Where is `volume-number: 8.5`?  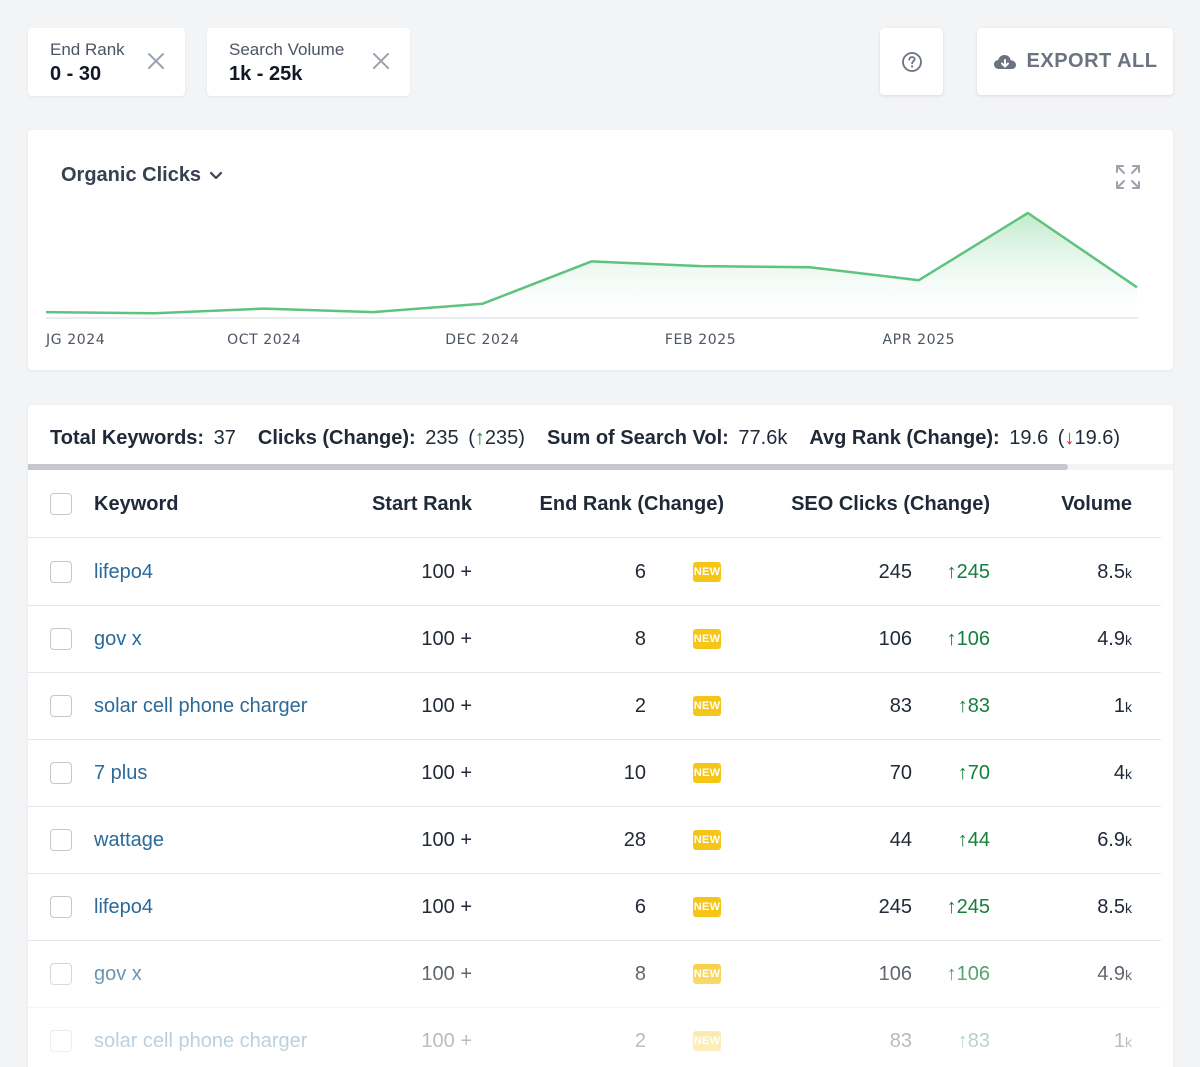
volume-number: 8.5 is located at coordinates (1111, 571).